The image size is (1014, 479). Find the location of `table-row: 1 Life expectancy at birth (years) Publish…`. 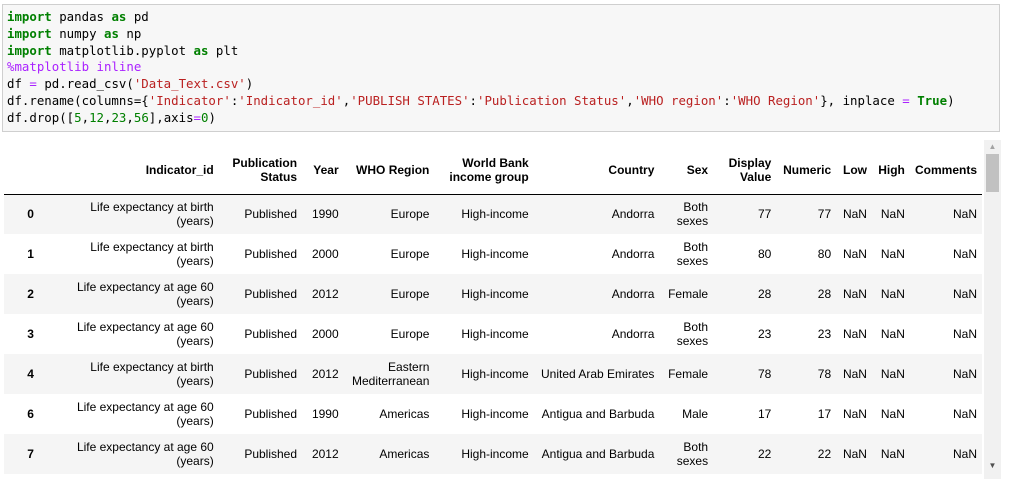

table-row: 1 Life expectancy at birth (years) Publish… is located at coordinates (493, 254).